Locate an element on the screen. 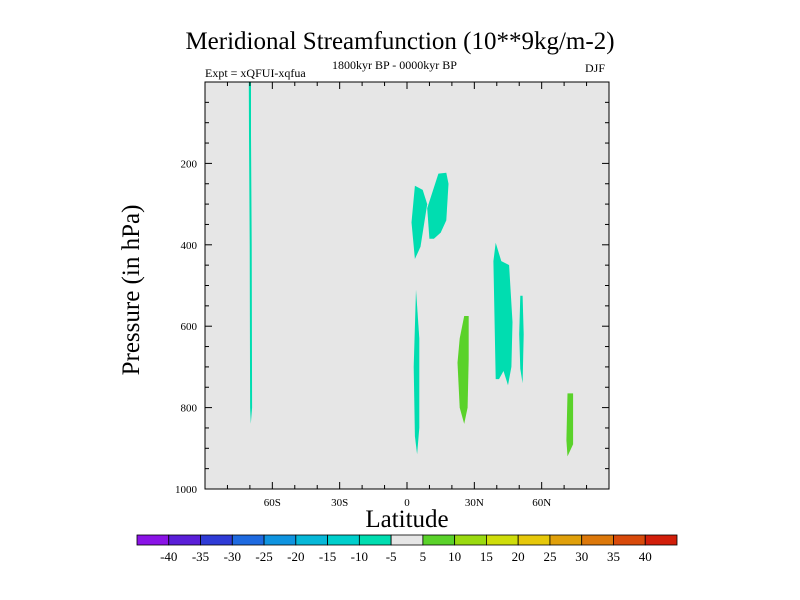 The width and height of the screenshot is (800, 600). x-tick-label: 60N is located at coordinates (541, 503).